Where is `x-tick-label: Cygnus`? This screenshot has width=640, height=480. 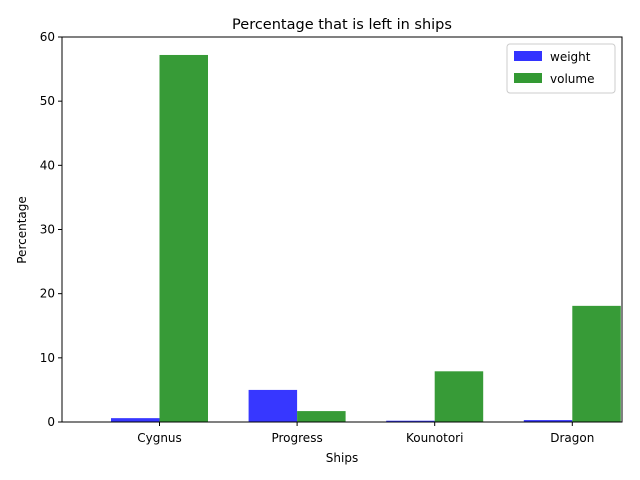 x-tick-label: Cygnus is located at coordinates (159, 438).